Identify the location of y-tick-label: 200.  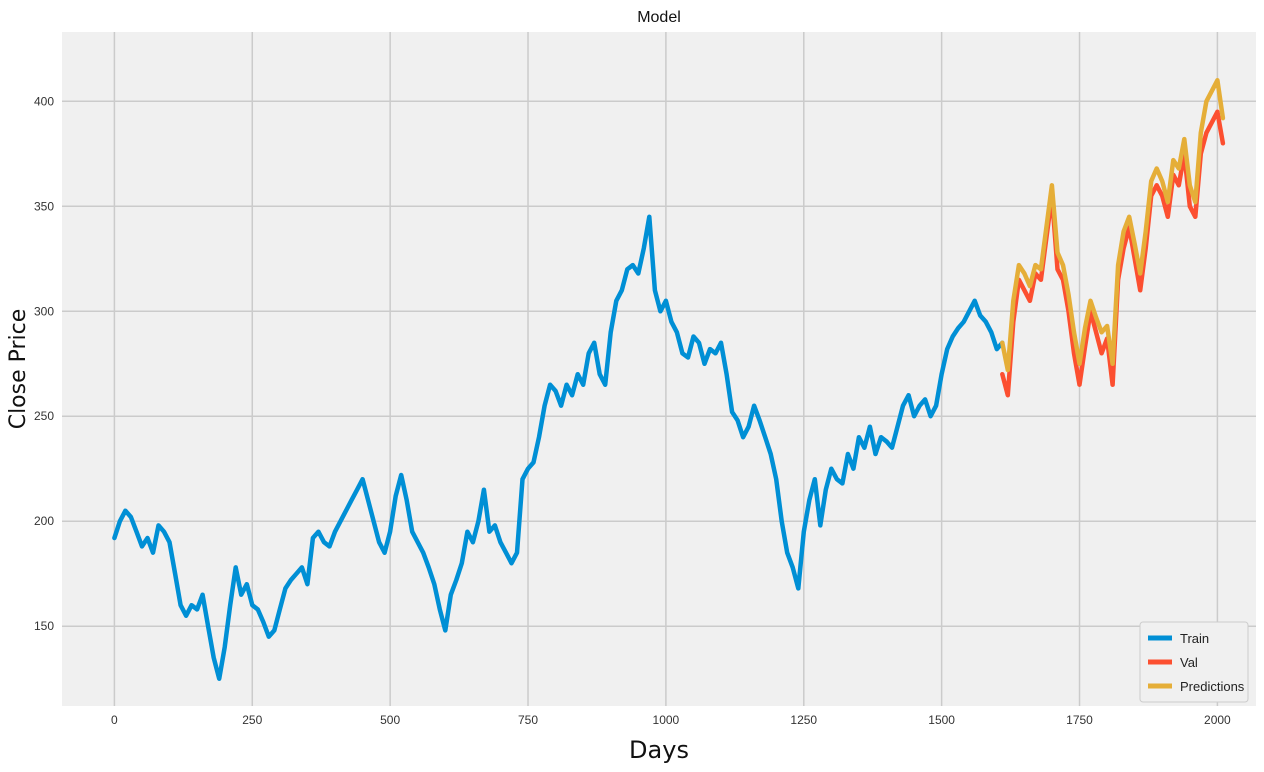
(44, 521).